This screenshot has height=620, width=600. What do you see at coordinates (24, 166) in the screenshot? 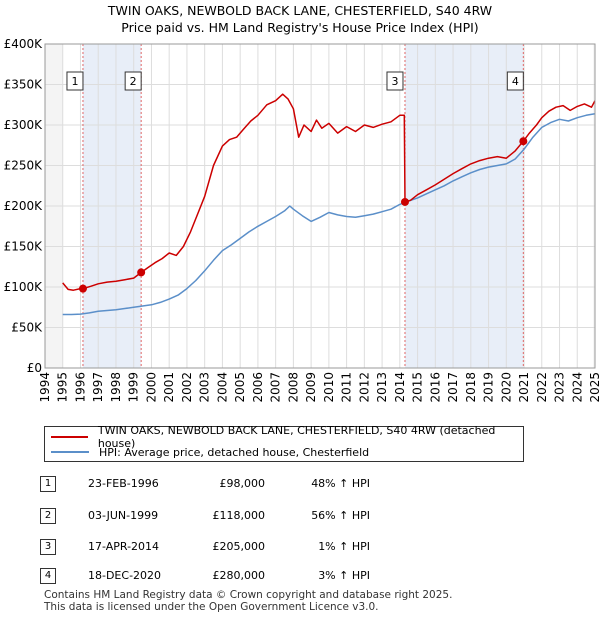
I see `y-tick-label: £250K` at bounding box center [24, 166].